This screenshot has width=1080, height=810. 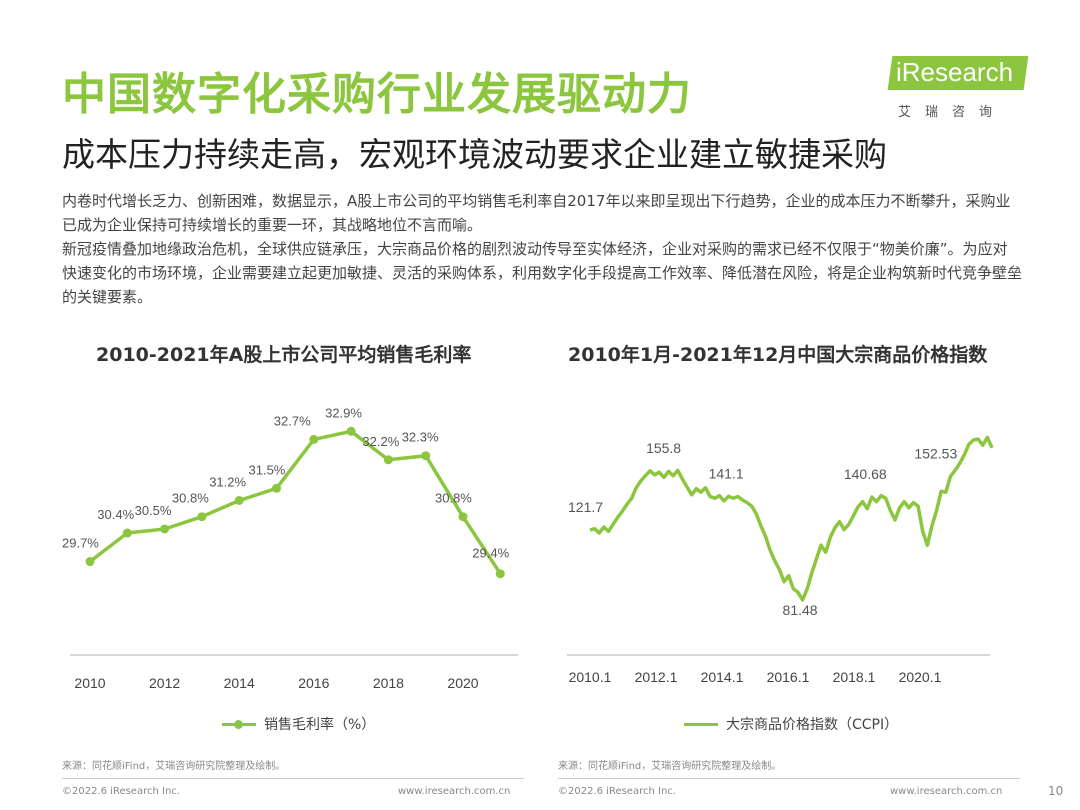 What do you see at coordinates (115, 514) in the screenshot?
I see `data-label: 30.4%` at bounding box center [115, 514].